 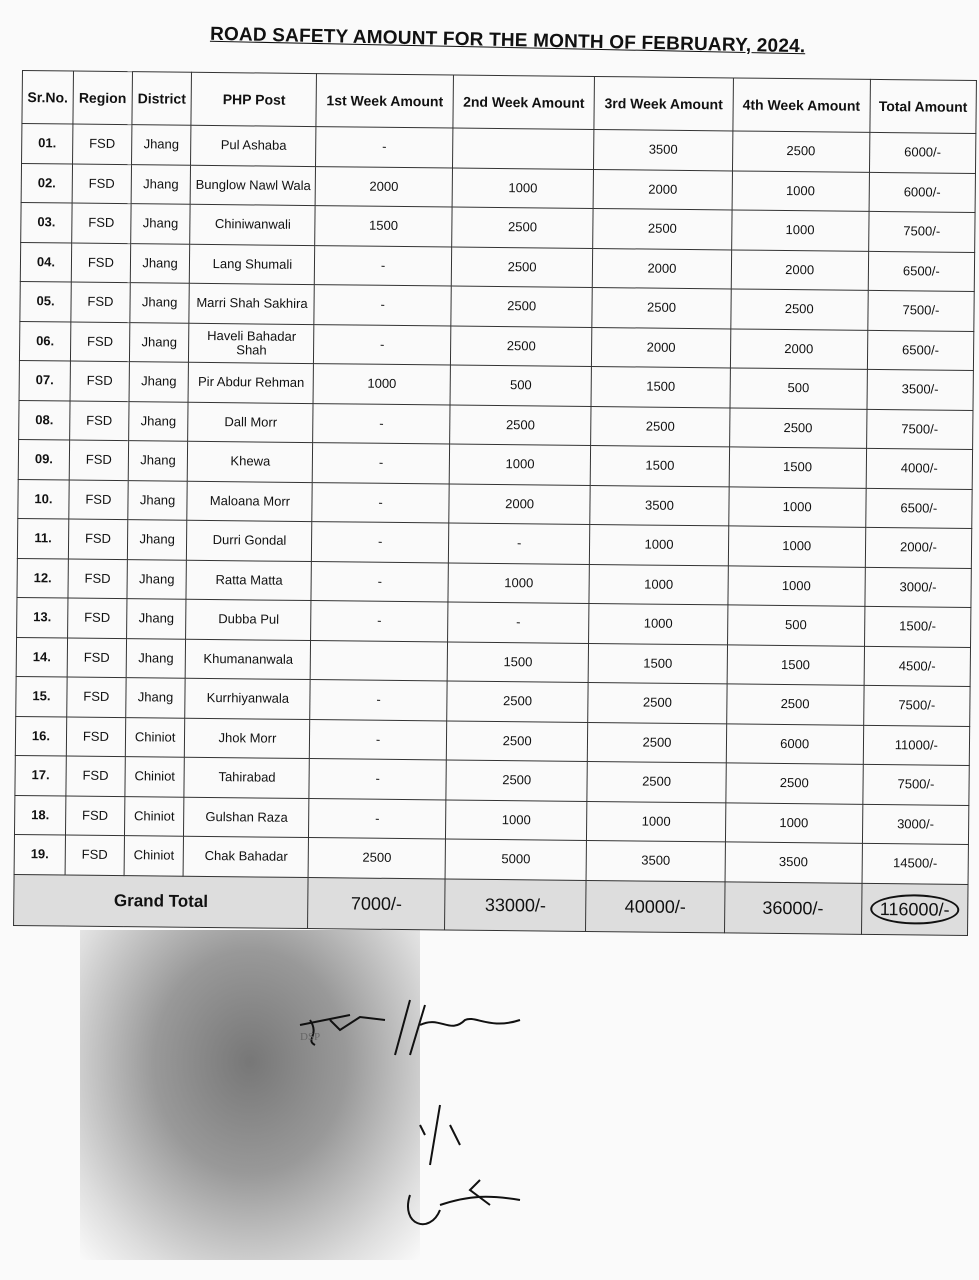 I want to click on cell-php-post: Khumananwala, so click(x=248, y=659).